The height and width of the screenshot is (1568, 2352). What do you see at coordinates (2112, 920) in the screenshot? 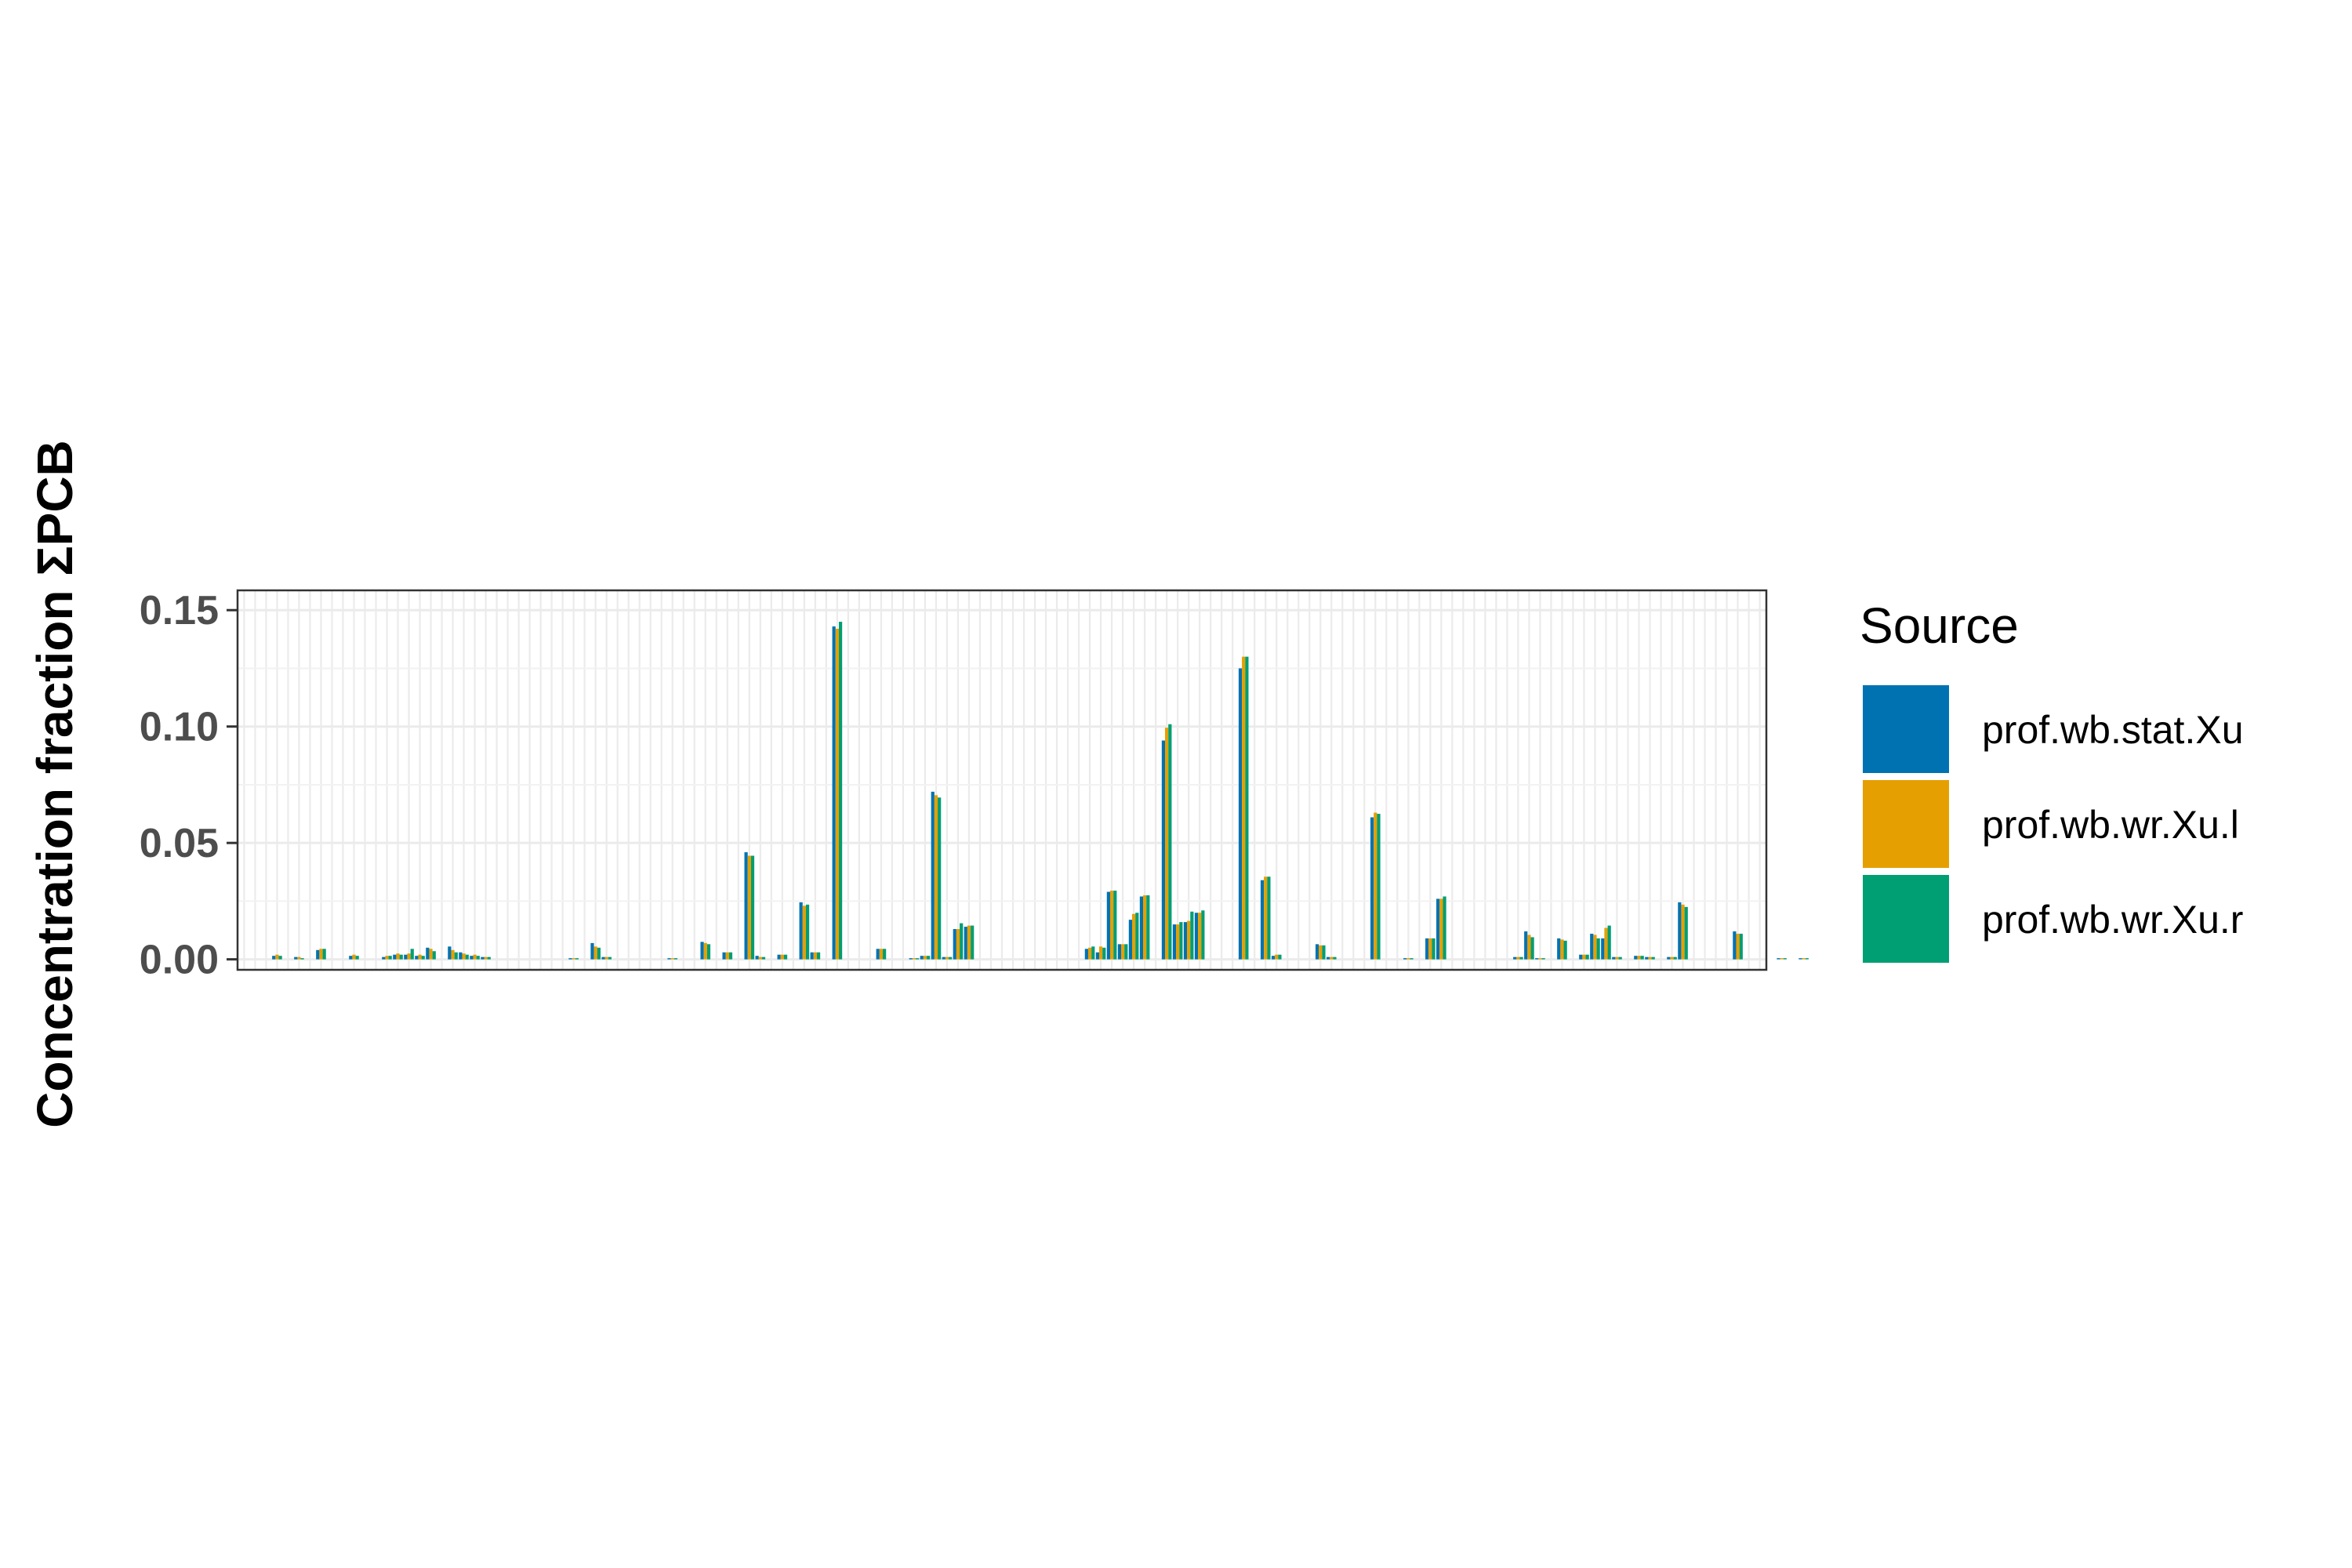
I see `legend-label: prof.wb.wr.Xu.r` at bounding box center [2112, 920].